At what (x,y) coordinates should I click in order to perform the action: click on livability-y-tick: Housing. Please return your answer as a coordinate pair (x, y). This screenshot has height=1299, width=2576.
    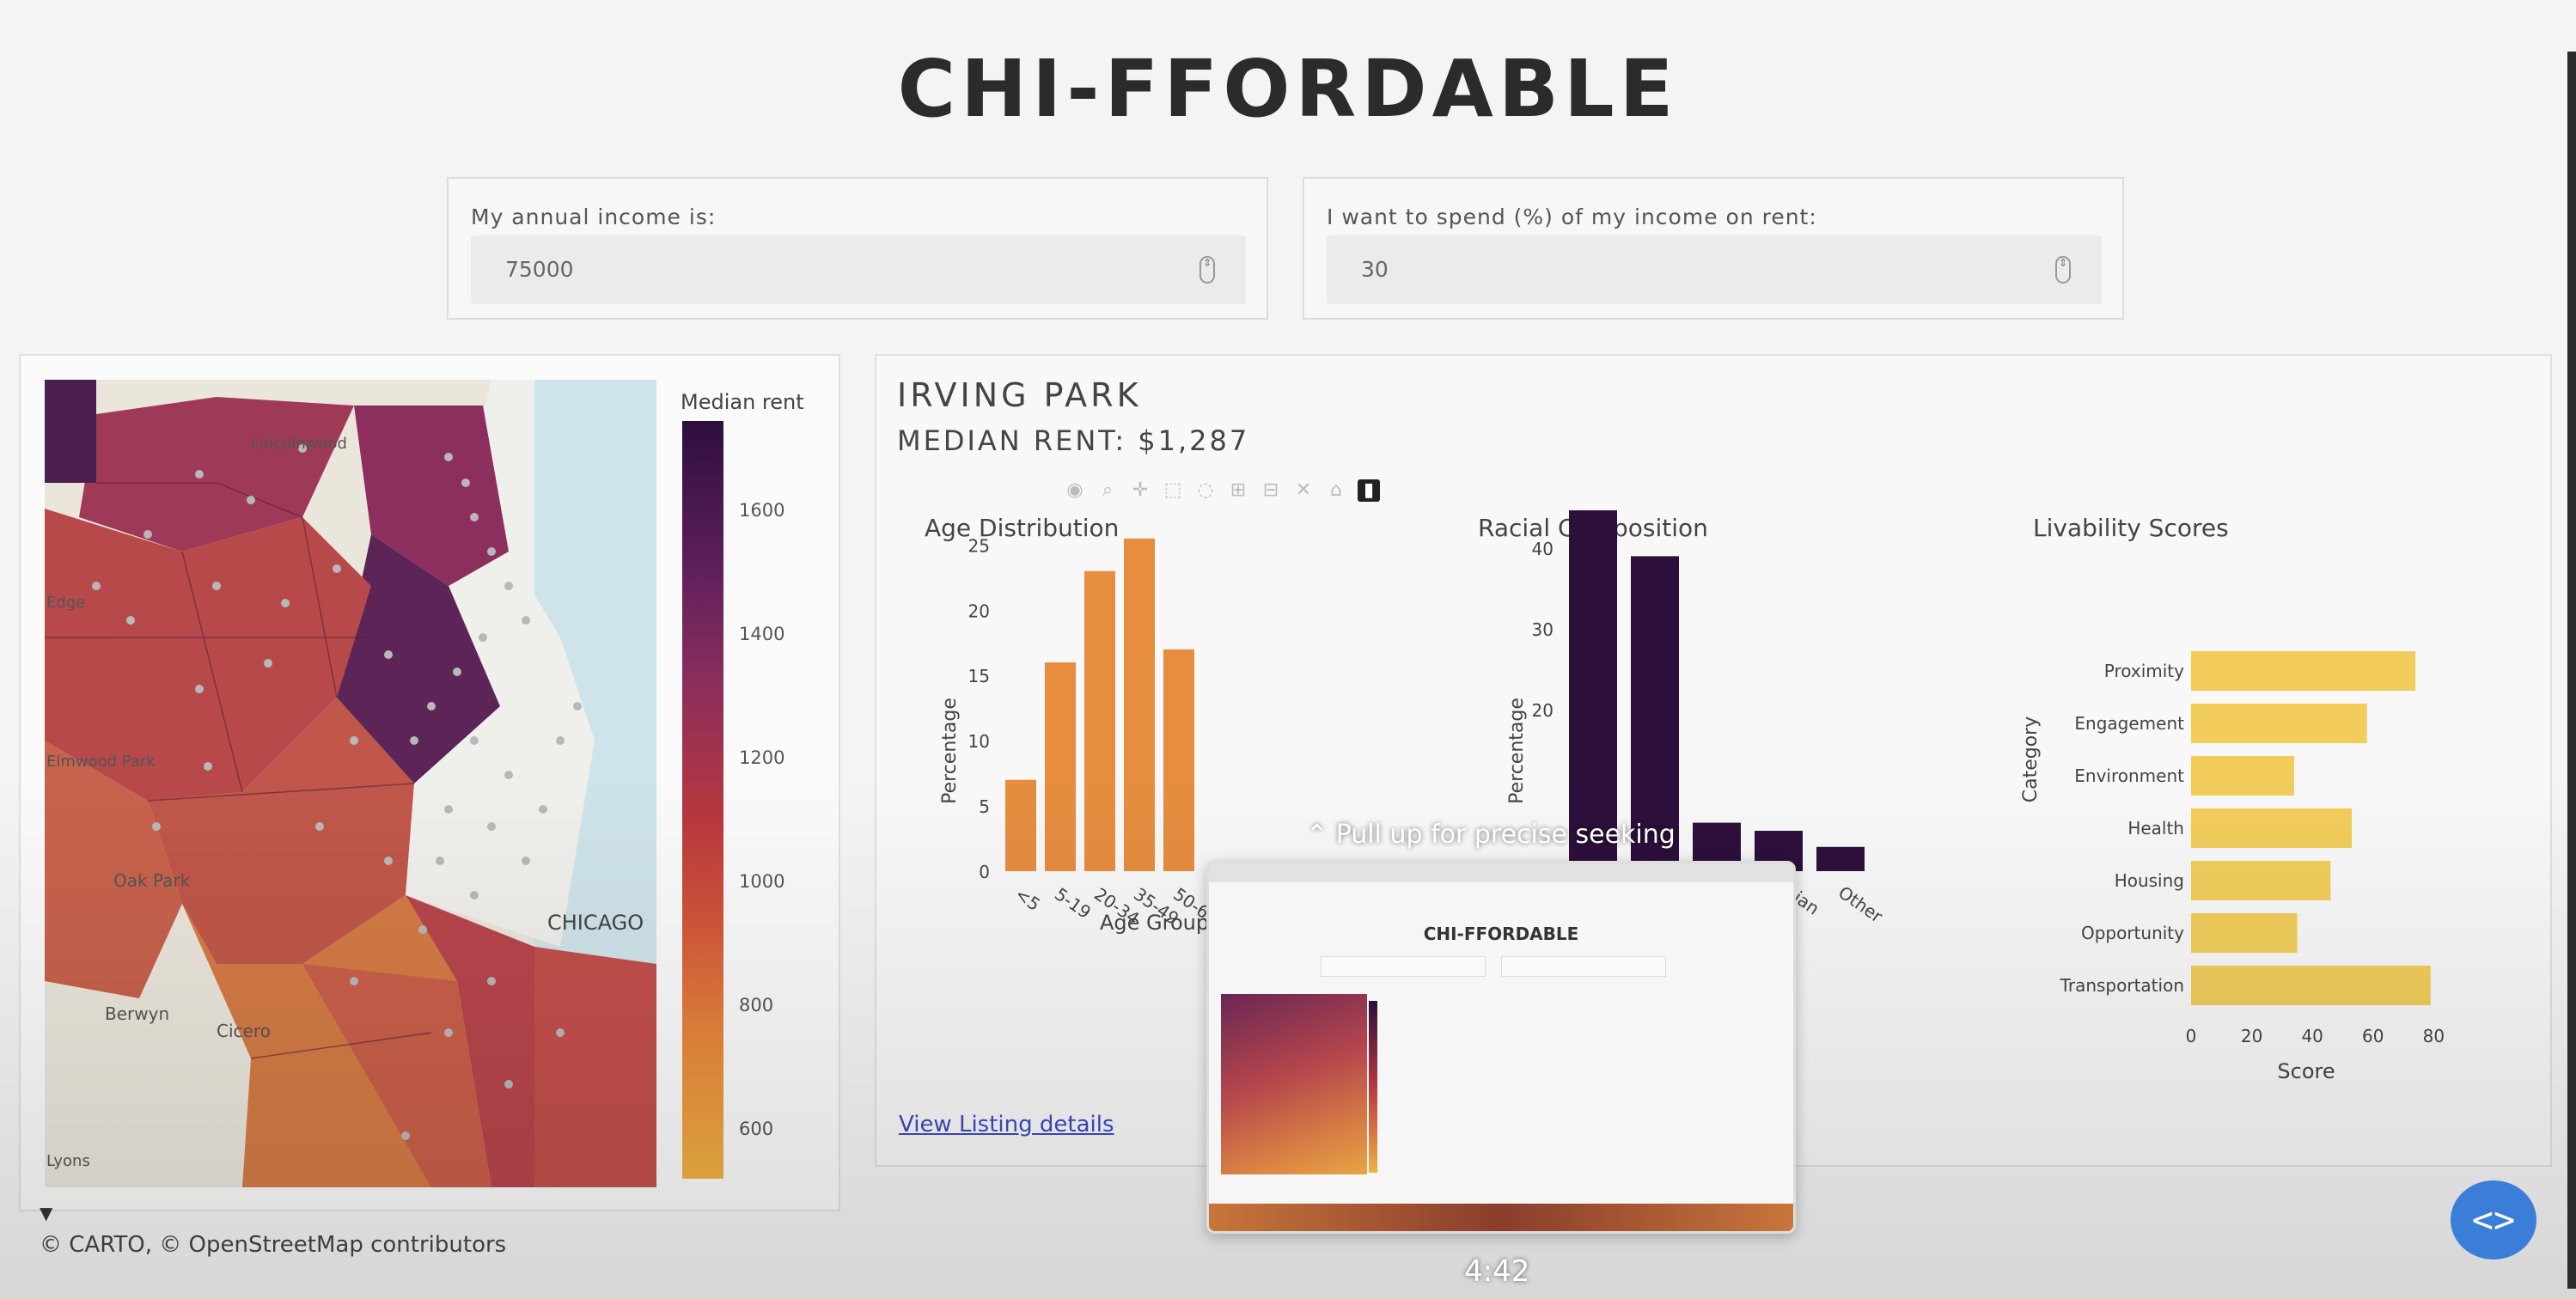
    Looking at the image, I should click on (2149, 880).